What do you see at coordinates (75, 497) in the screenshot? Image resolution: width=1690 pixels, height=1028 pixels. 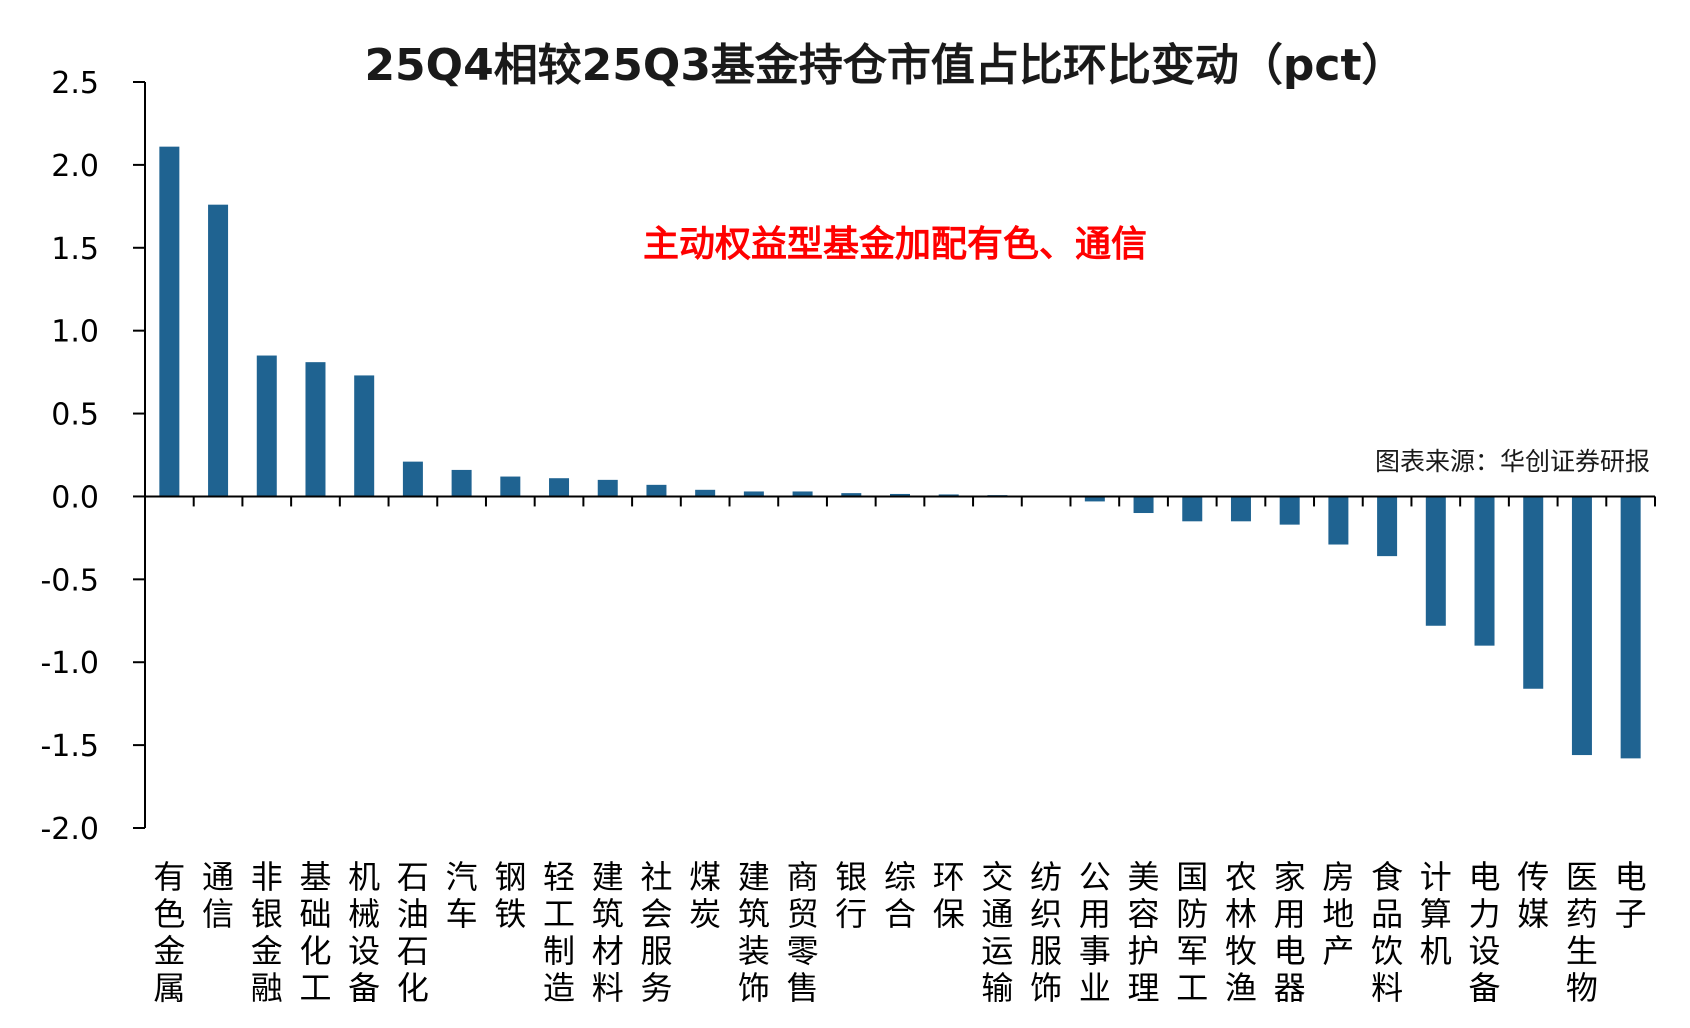 I see `y-tick-label: 0.0` at bounding box center [75, 497].